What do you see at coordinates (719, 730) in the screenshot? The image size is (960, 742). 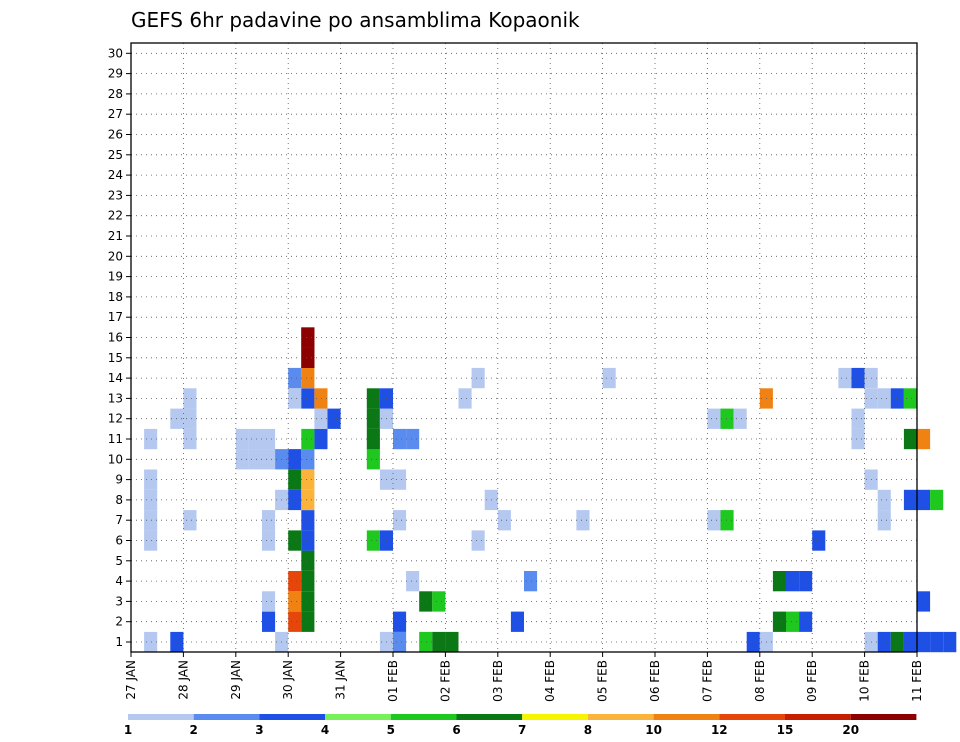 I see `legend-label: 12` at bounding box center [719, 730].